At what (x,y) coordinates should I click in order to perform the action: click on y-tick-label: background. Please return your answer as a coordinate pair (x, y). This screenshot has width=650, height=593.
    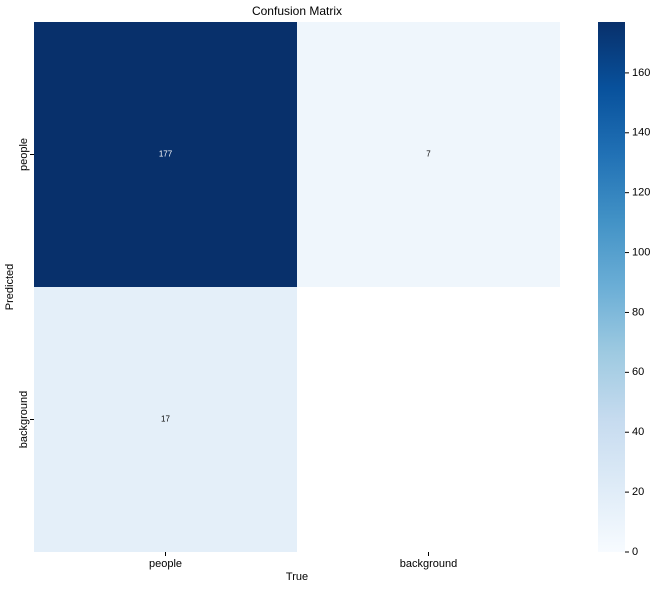
    Looking at the image, I should click on (24, 420).